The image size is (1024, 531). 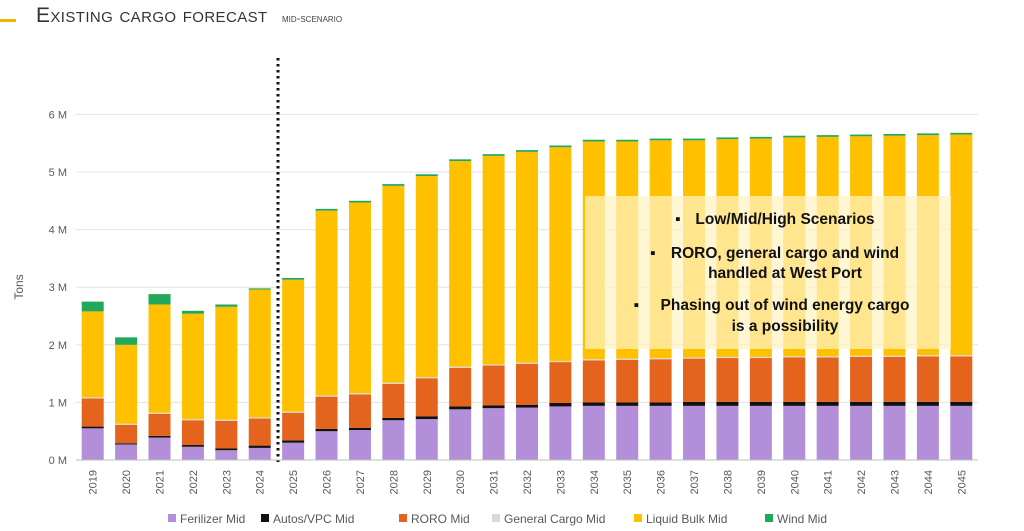 I want to click on x-tick-label: 2019, so click(x=94, y=482).